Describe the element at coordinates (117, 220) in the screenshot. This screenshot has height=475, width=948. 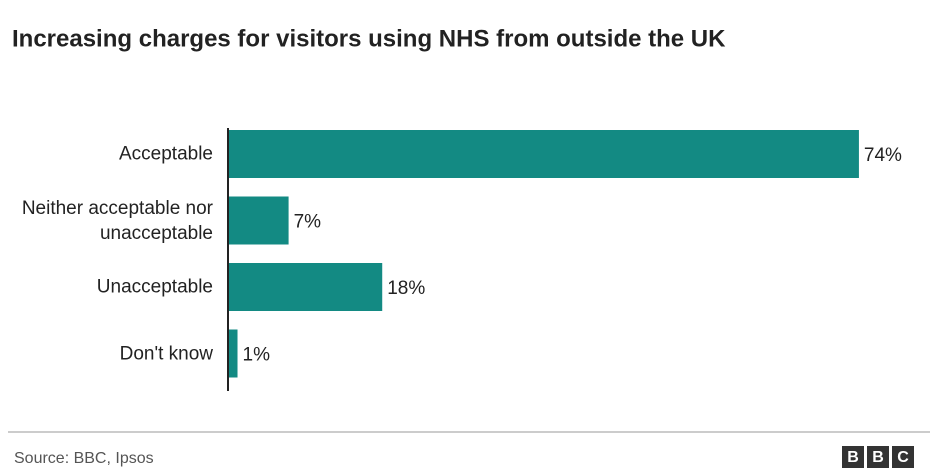
I see `category-label: Neither acceptable nor unacceptable` at that location.